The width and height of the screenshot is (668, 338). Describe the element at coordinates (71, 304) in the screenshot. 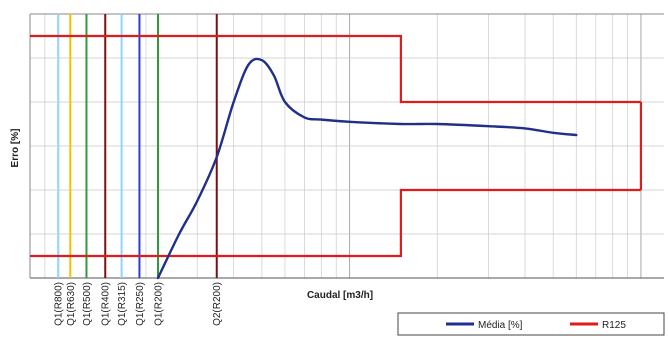

I see `reference-line-label: Q1(R630)` at that location.